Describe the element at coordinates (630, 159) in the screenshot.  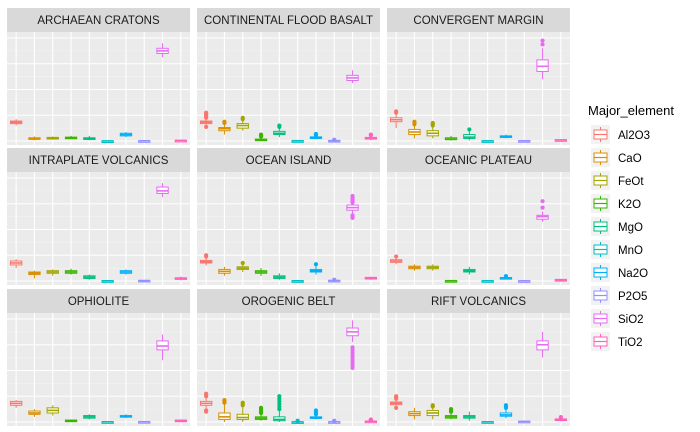
I see `legend-label: CaO` at that location.